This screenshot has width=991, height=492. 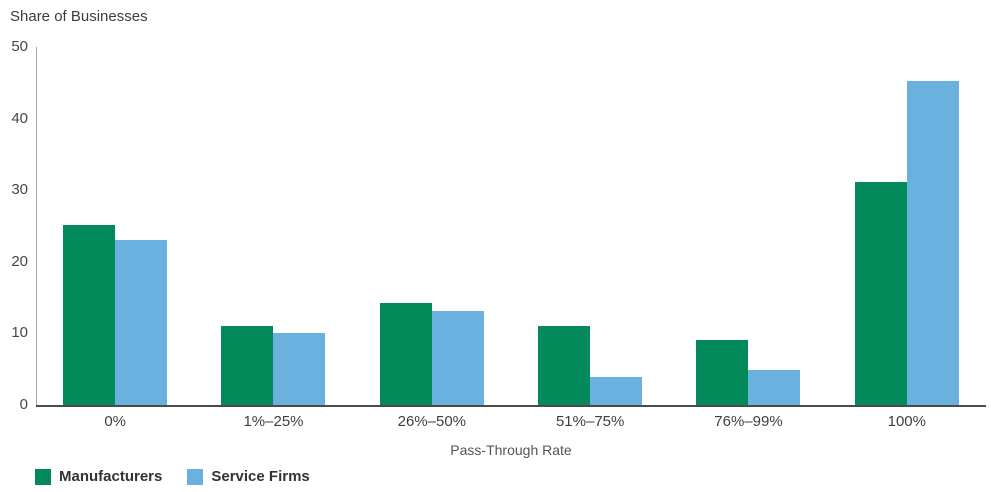 What do you see at coordinates (590, 226) in the screenshot?
I see `bar-group-51%–75%` at bounding box center [590, 226].